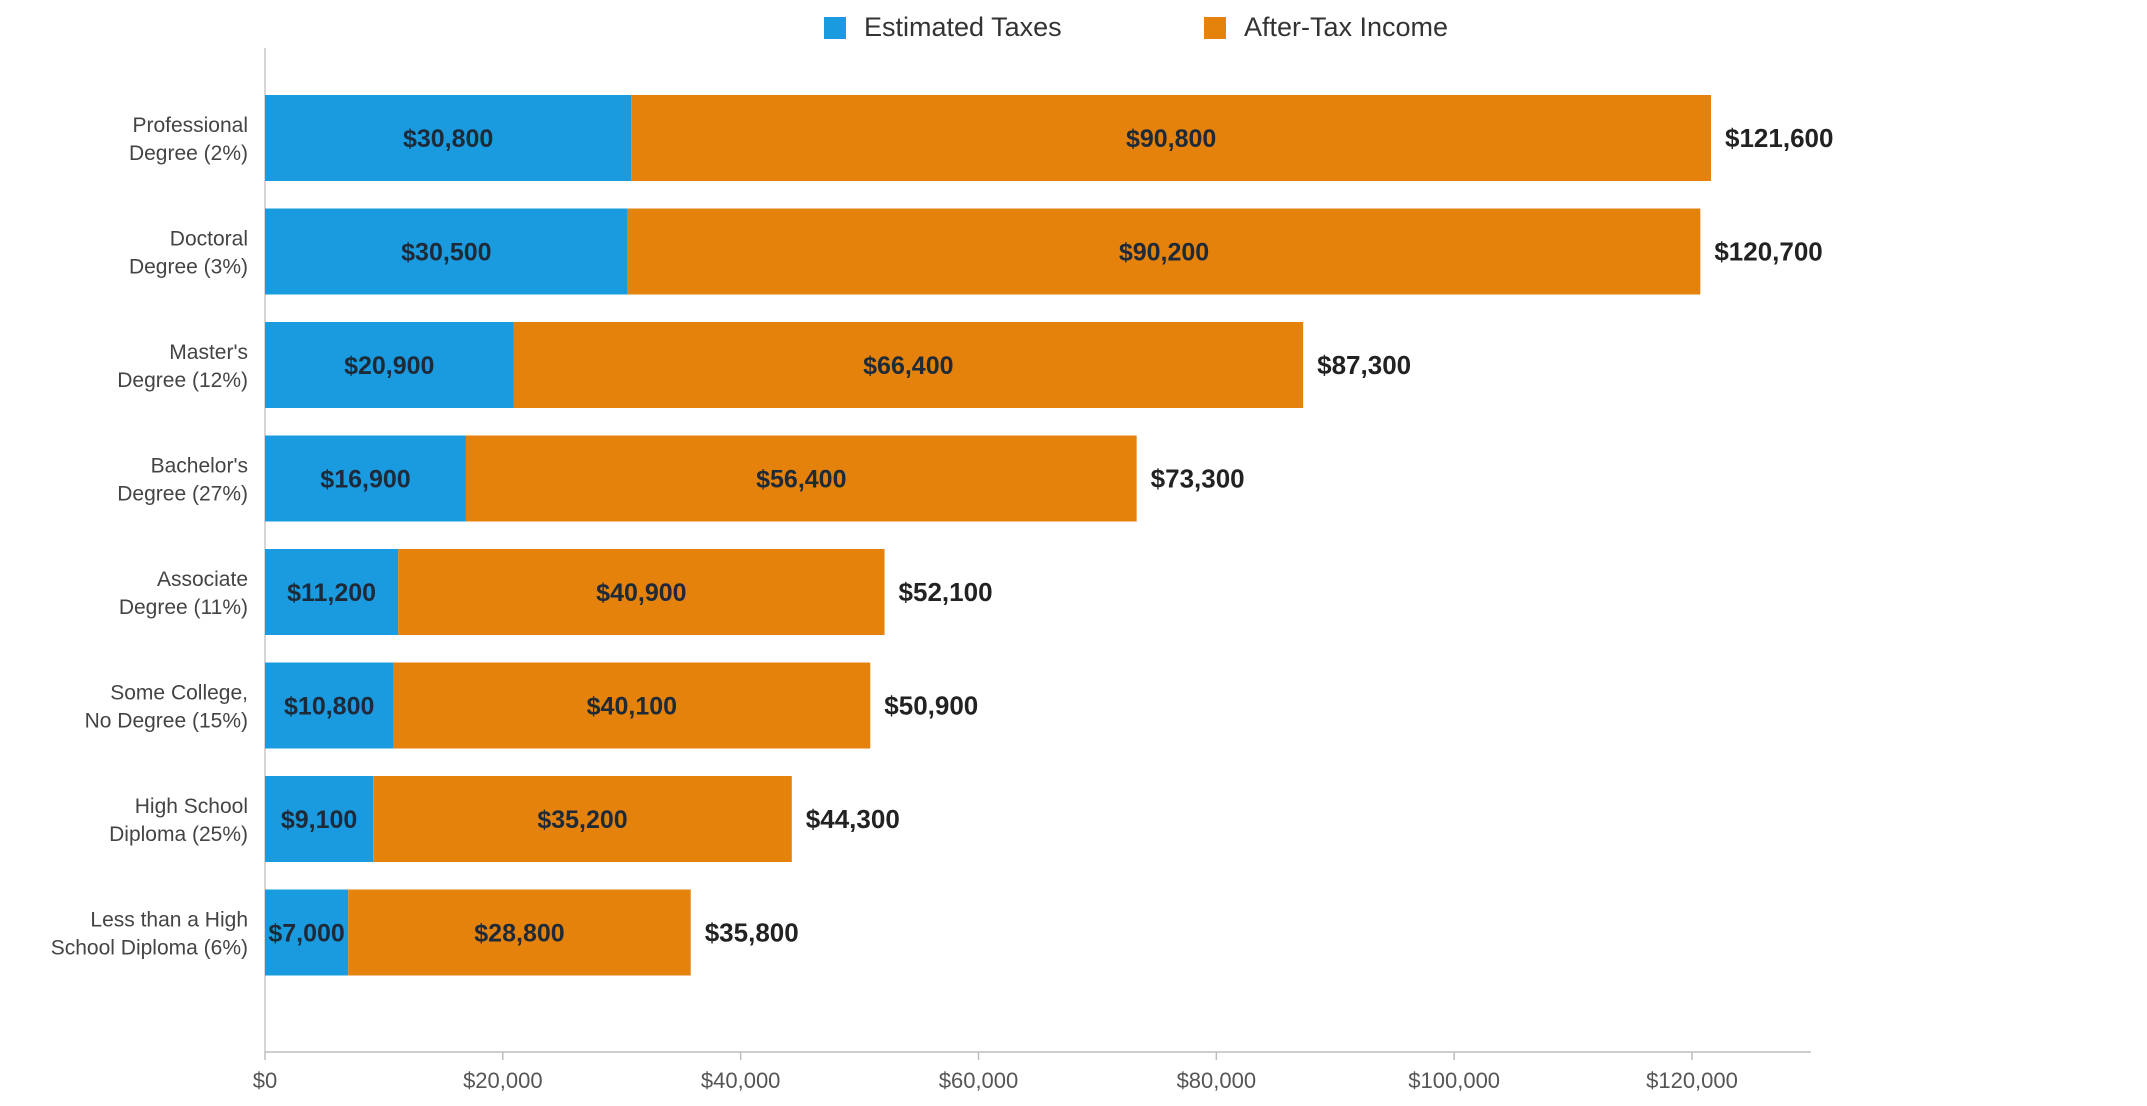  What do you see at coordinates (503, 1080) in the screenshot?
I see `x-tick-label: $20,000` at bounding box center [503, 1080].